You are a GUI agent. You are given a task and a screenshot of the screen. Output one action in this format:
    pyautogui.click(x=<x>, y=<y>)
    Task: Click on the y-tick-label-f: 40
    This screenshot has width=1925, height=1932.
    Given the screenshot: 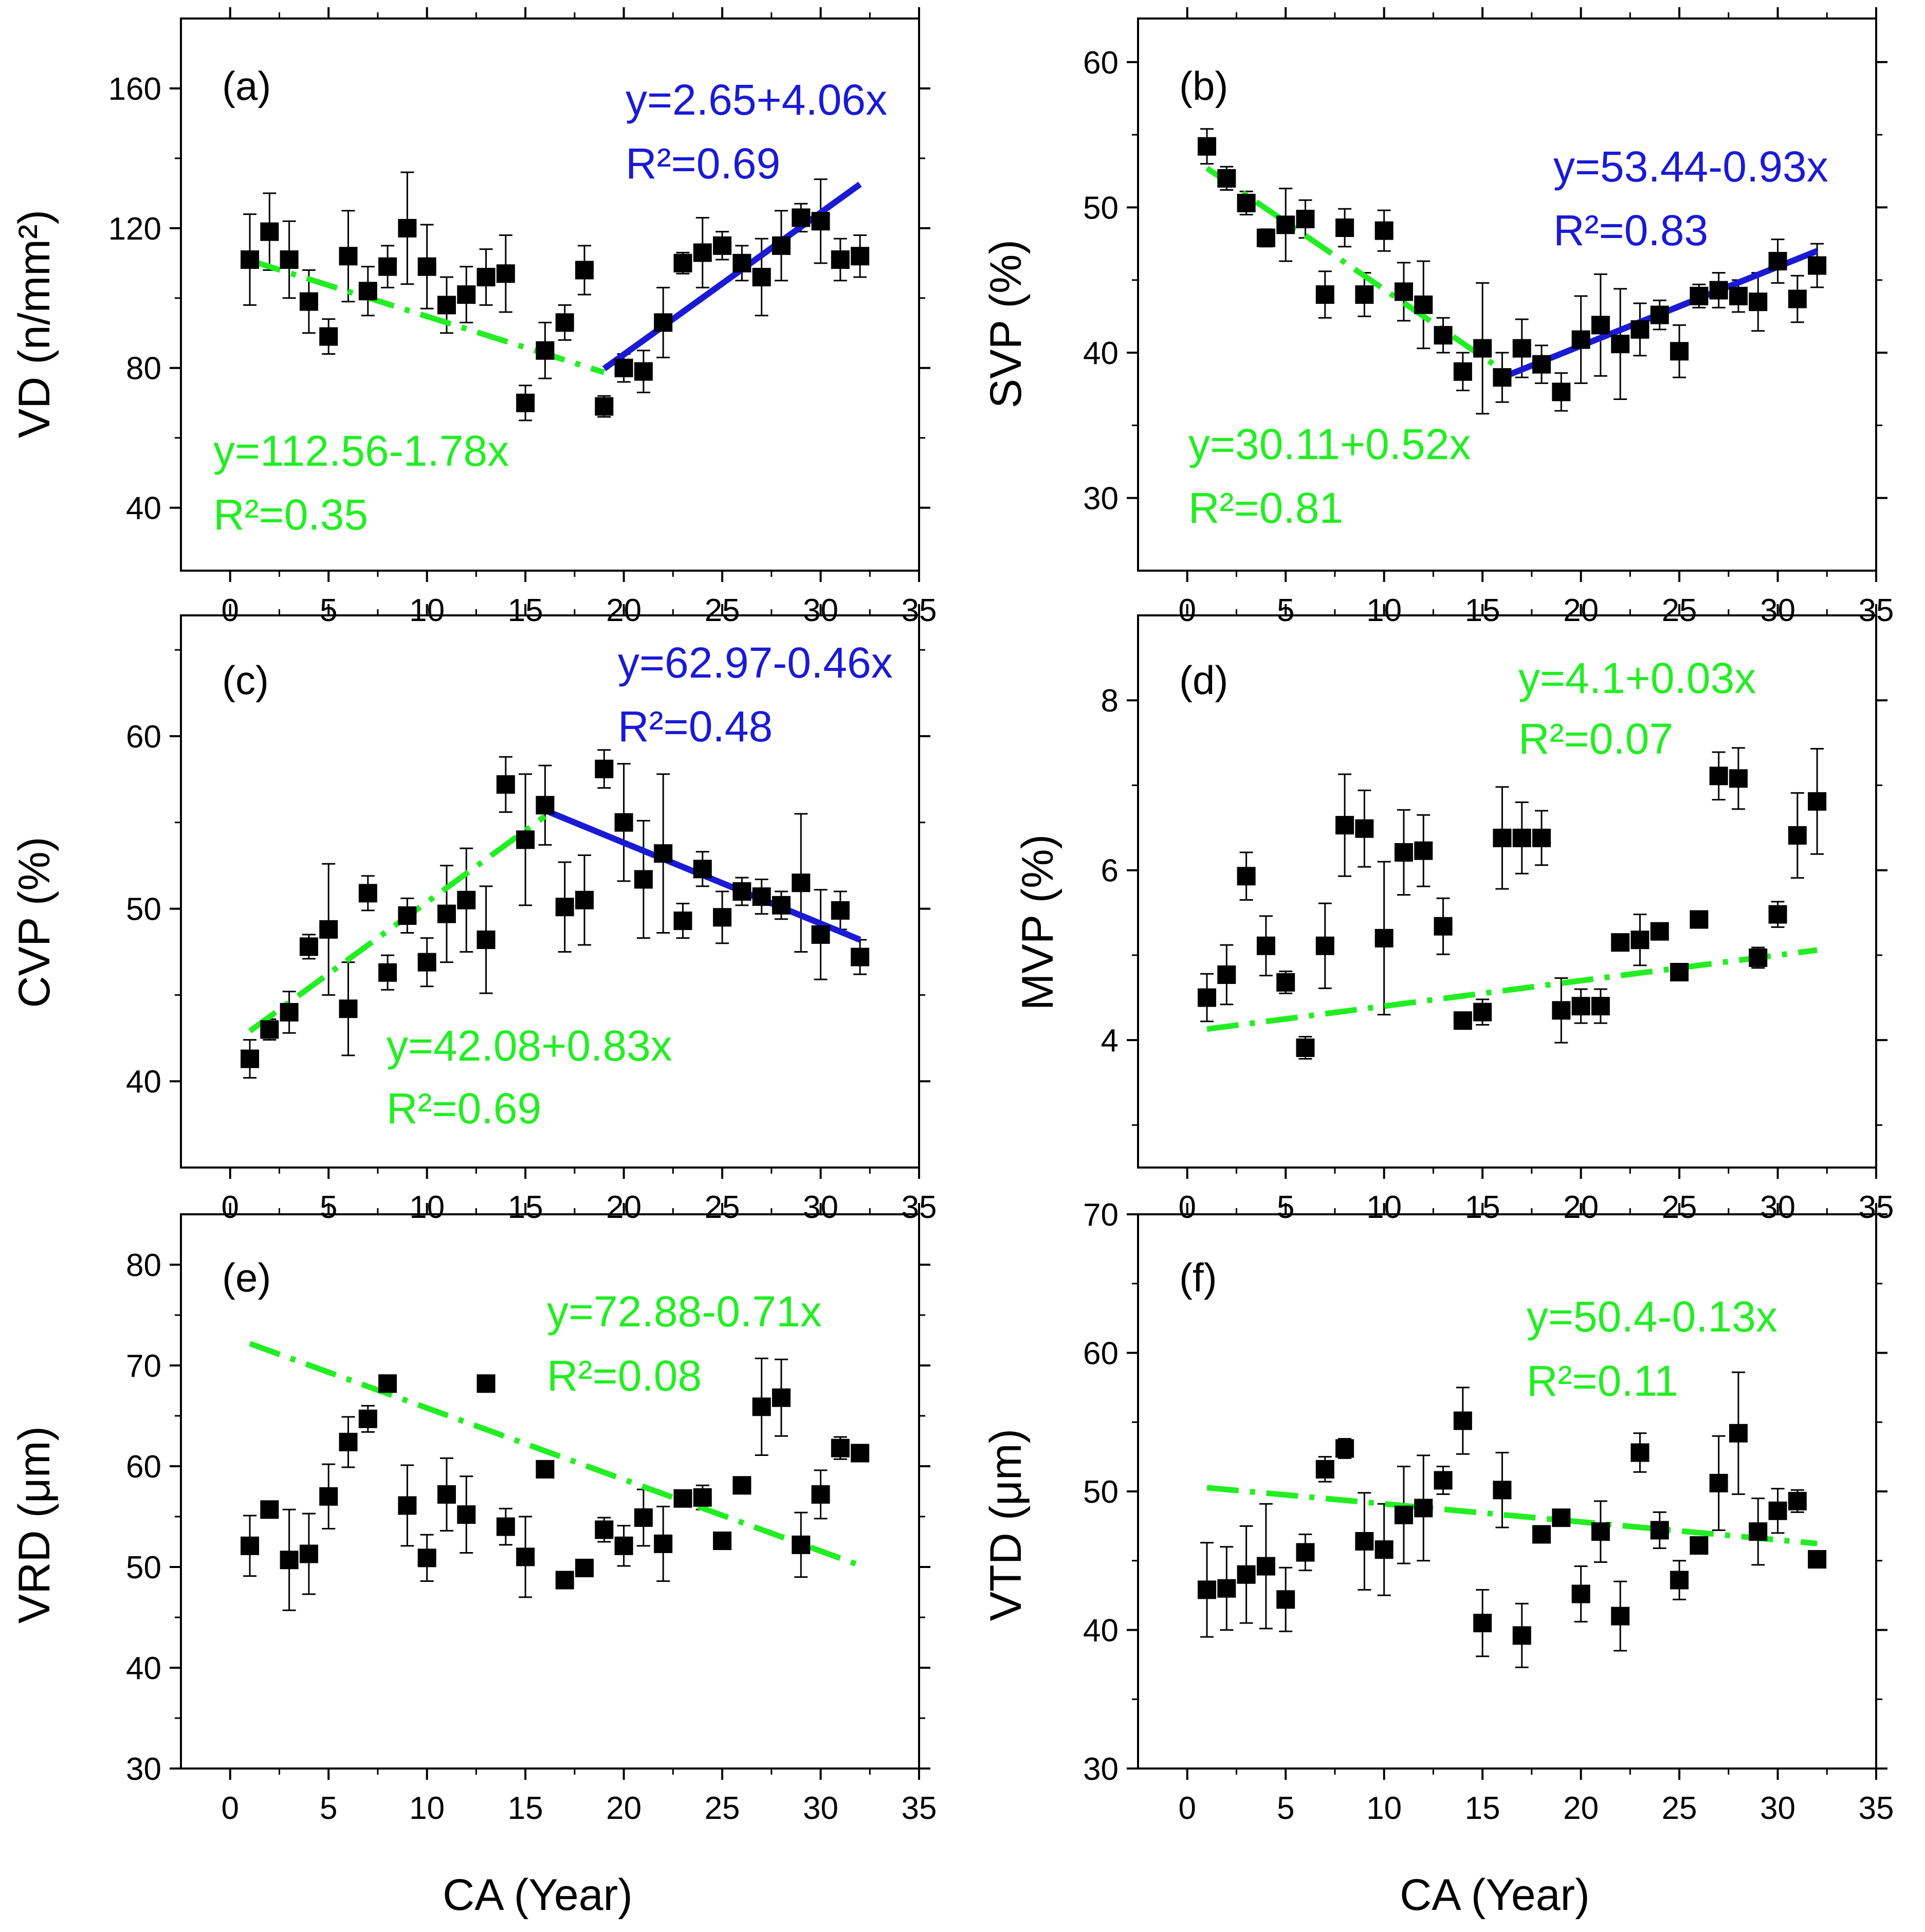 What is the action you would take?
    pyautogui.click(x=1101, y=1631)
    